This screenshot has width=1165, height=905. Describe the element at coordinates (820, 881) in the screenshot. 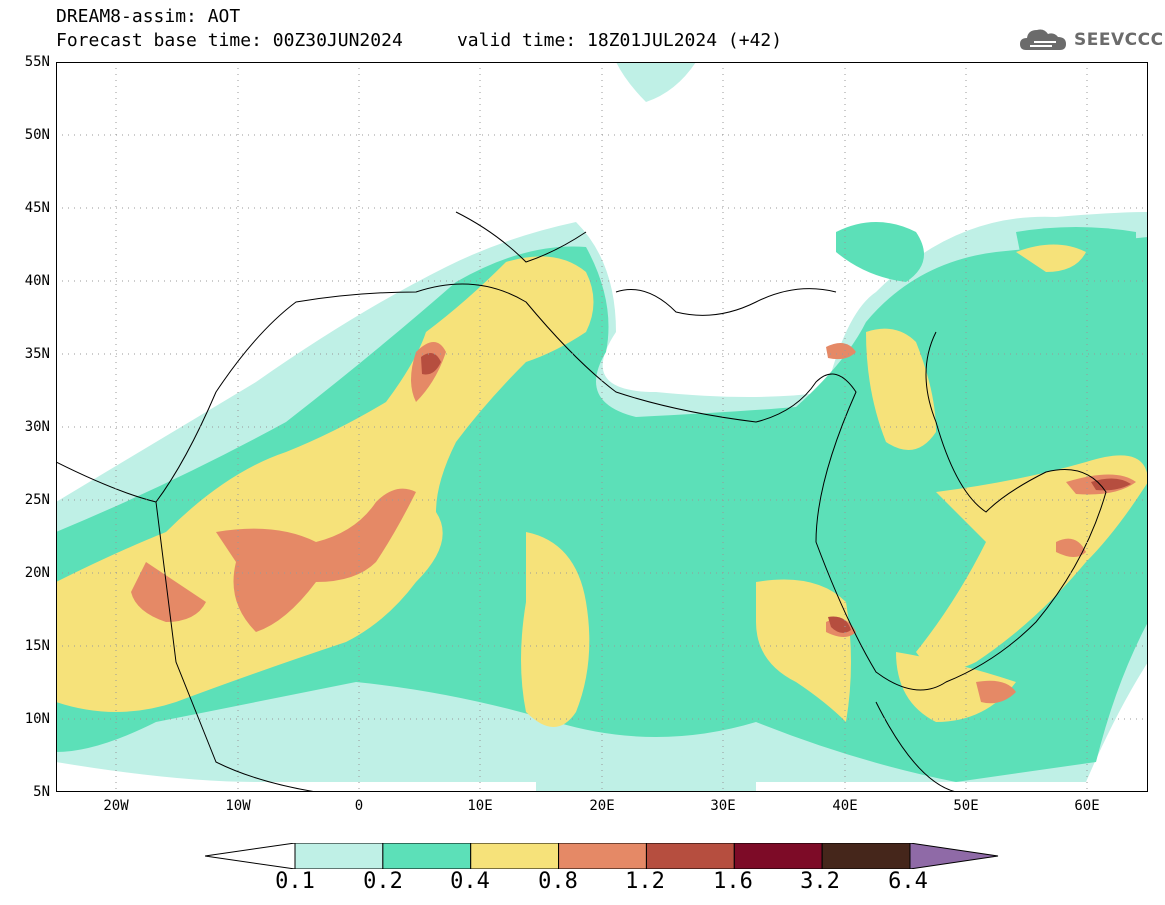

I see `colorbar-label: 3.2` at that location.